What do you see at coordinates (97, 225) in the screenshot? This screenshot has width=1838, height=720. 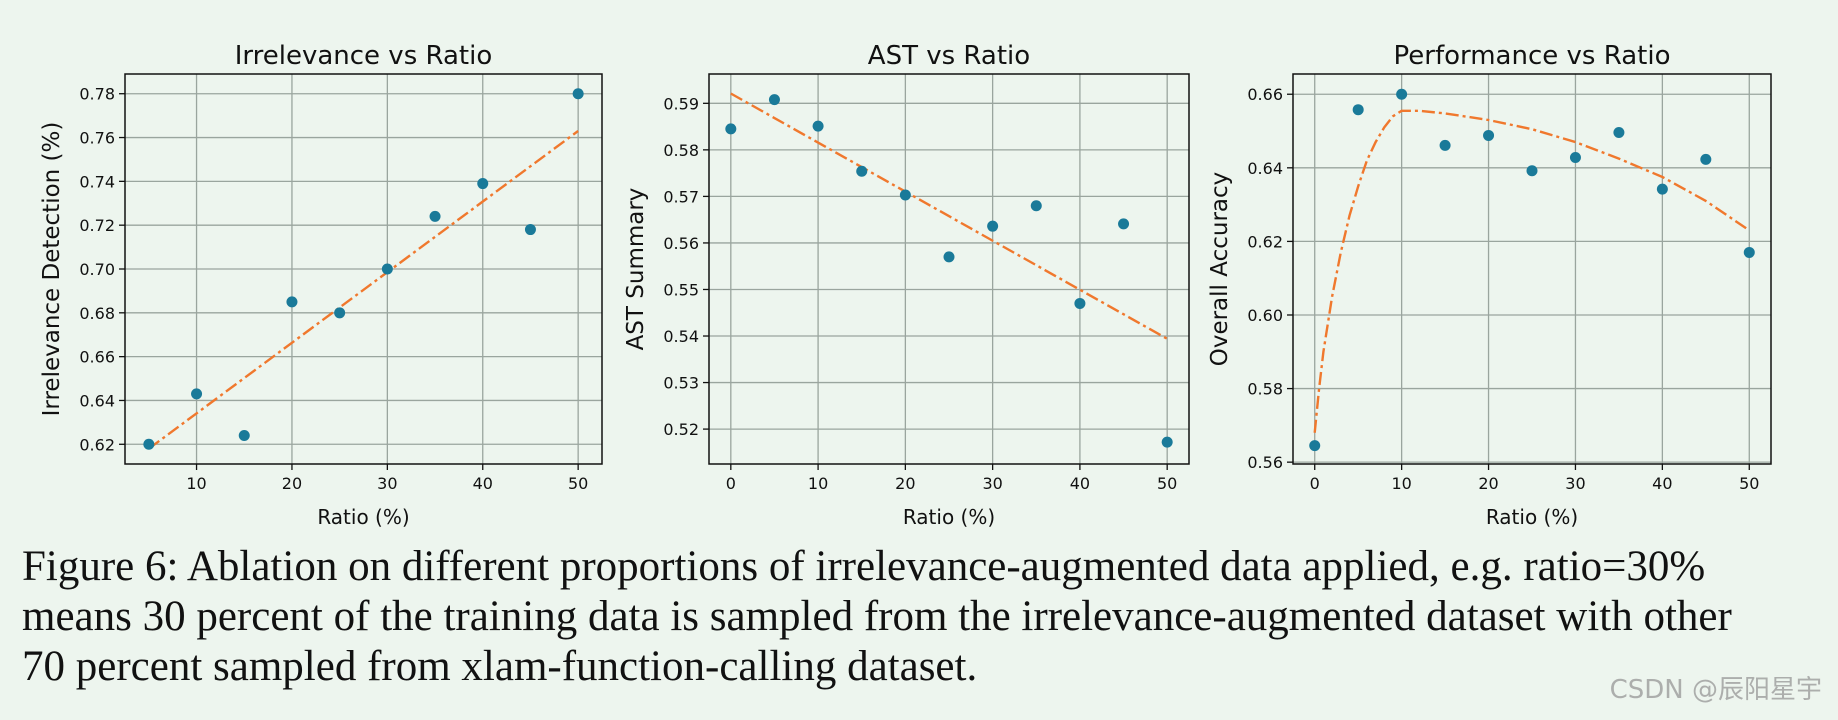 I see `y-tick-label: 0.72` at bounding box center [97, 225].